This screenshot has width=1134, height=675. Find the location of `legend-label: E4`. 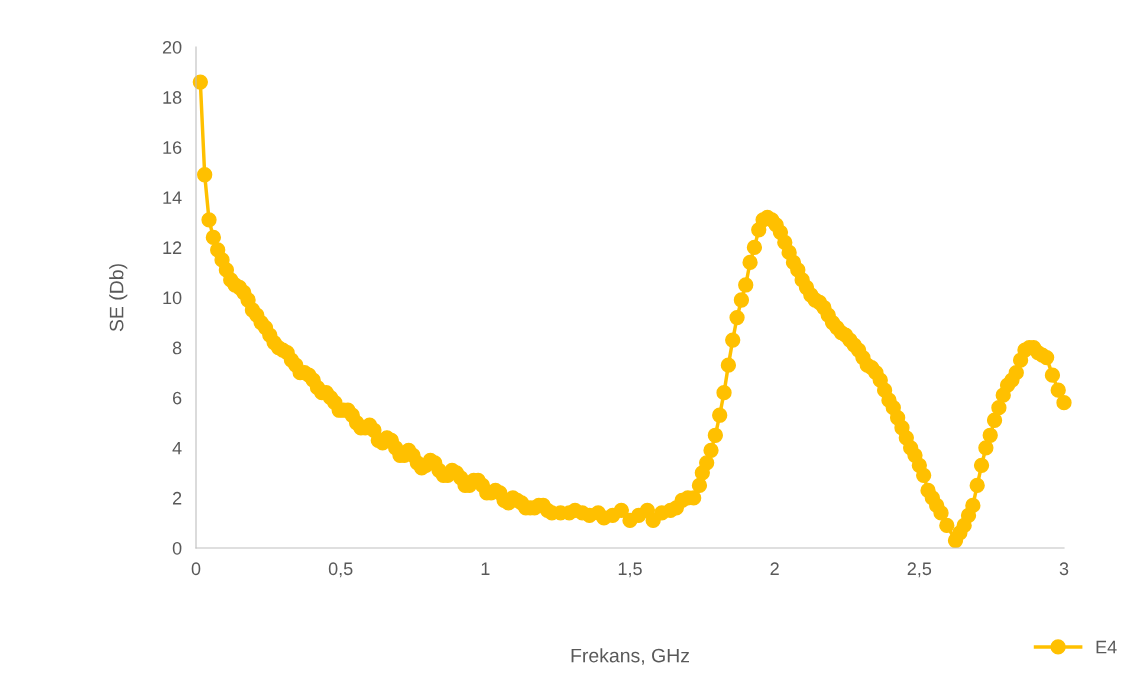

legend-label: E4 is located at coordinates (1106, 647).